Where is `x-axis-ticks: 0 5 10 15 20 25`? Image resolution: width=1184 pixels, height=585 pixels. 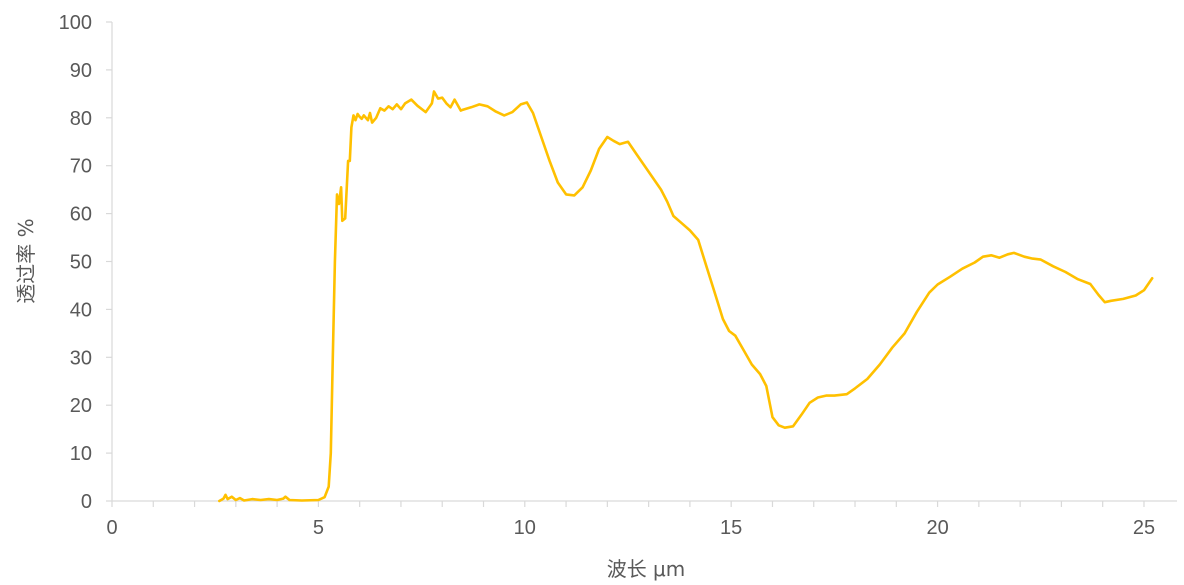
x-axis-ticks: 0 5 10 15 20 25 is located at coordinates (630, 520).